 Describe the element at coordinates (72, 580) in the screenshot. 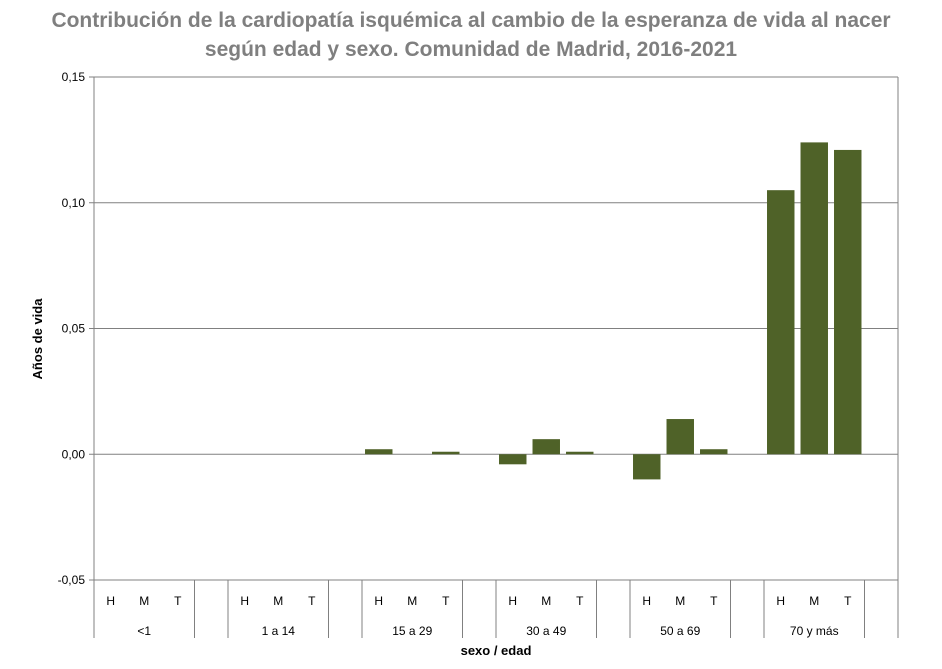

I see `y-tick-label: -0,05` at that location.